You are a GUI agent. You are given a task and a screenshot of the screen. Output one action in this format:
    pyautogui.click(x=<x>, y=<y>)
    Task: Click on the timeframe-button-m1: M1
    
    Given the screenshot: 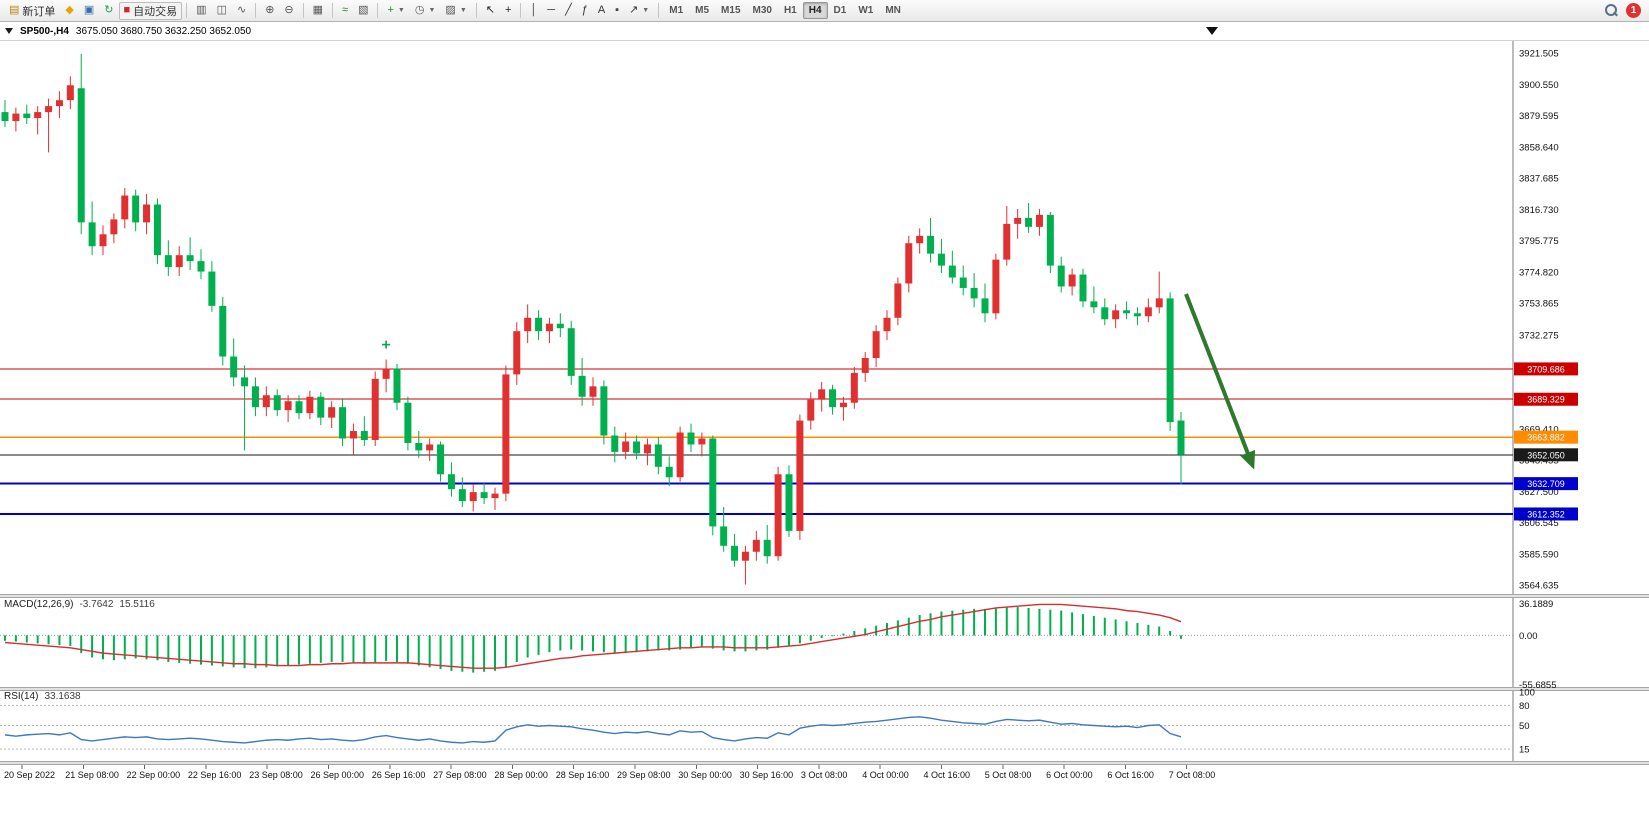 What is the action you would take?
    pyautogui.click(x=676, y=10)
    